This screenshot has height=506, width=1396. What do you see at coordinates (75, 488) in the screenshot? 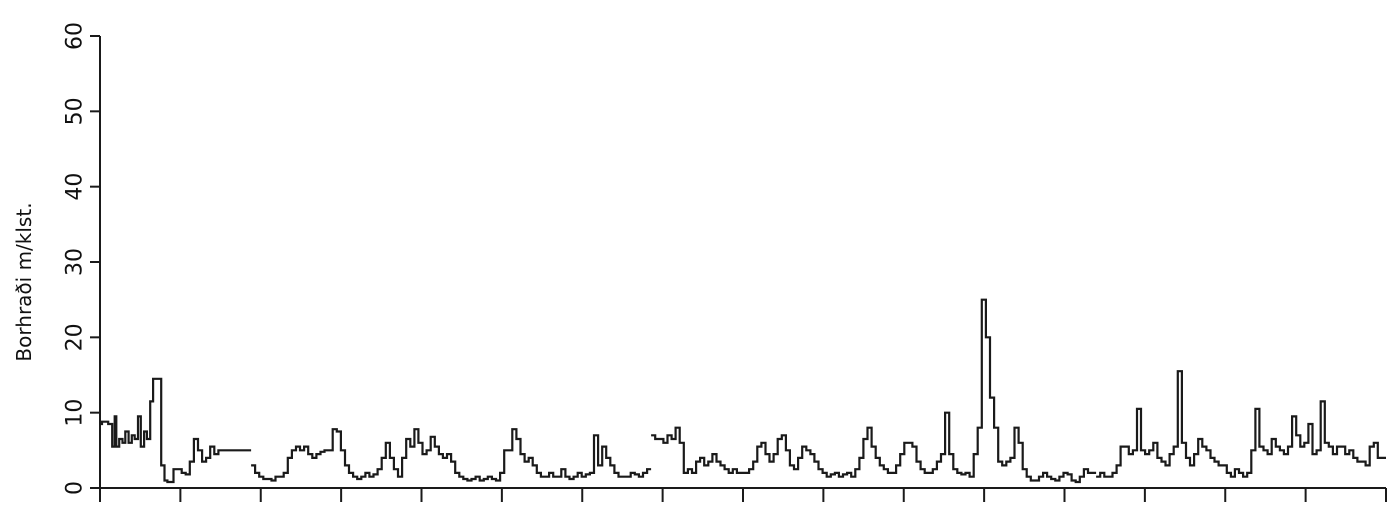
I see `y-tick-label: 0` at bounding box center [75, 488].